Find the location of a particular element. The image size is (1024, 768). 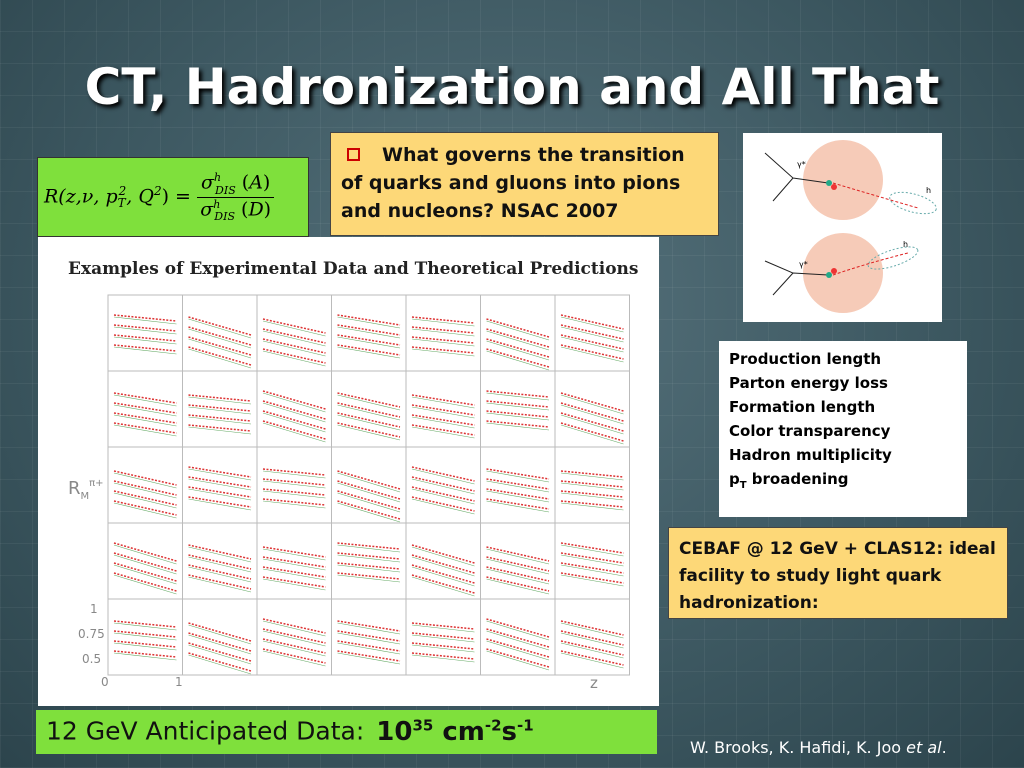

y-label: RMπ+ is located at coordinates (86, 490).